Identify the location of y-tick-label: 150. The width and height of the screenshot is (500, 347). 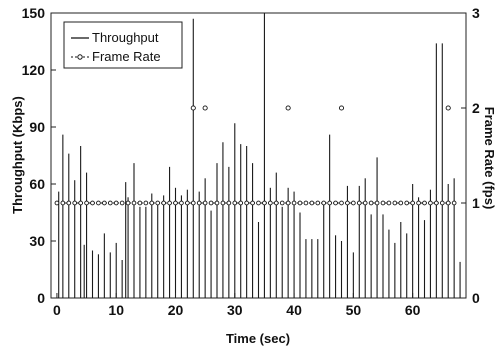
(34, 13).